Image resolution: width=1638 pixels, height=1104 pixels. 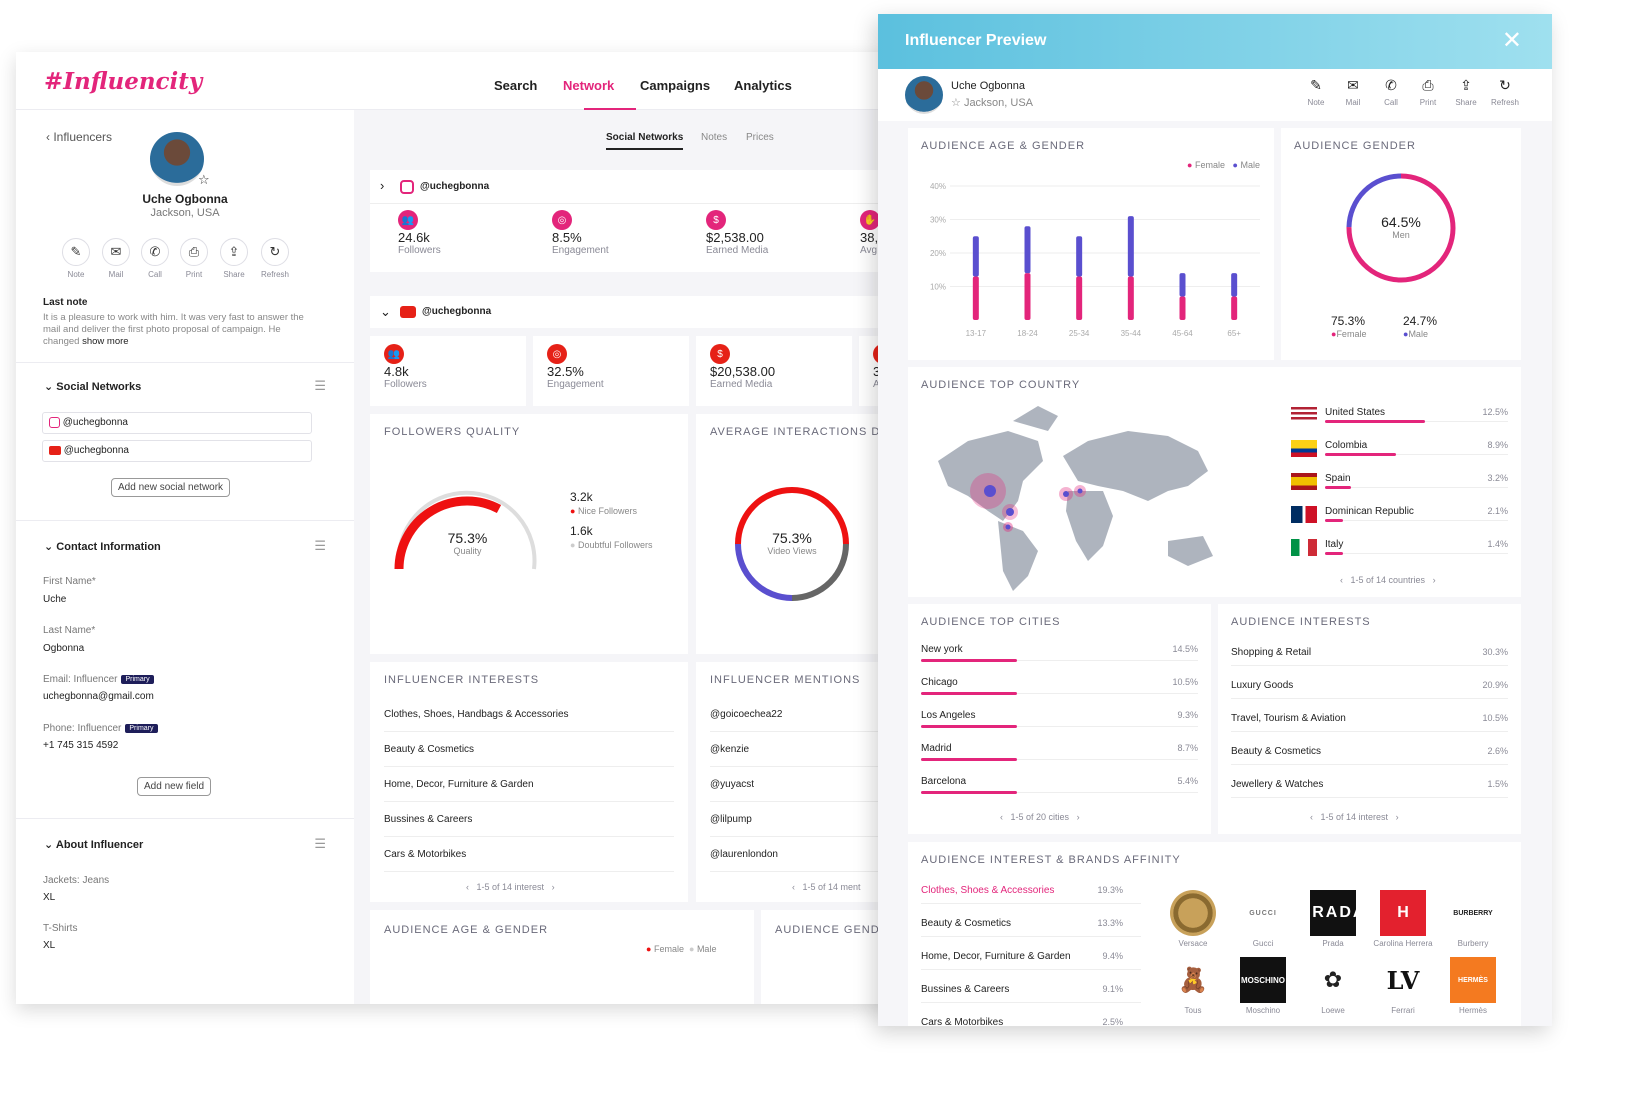 What do you see at coordinates (1403, 913) in the screenshot?
I see `brand-logo-carolina-herrera: H` at bounding box center [1403, 913].